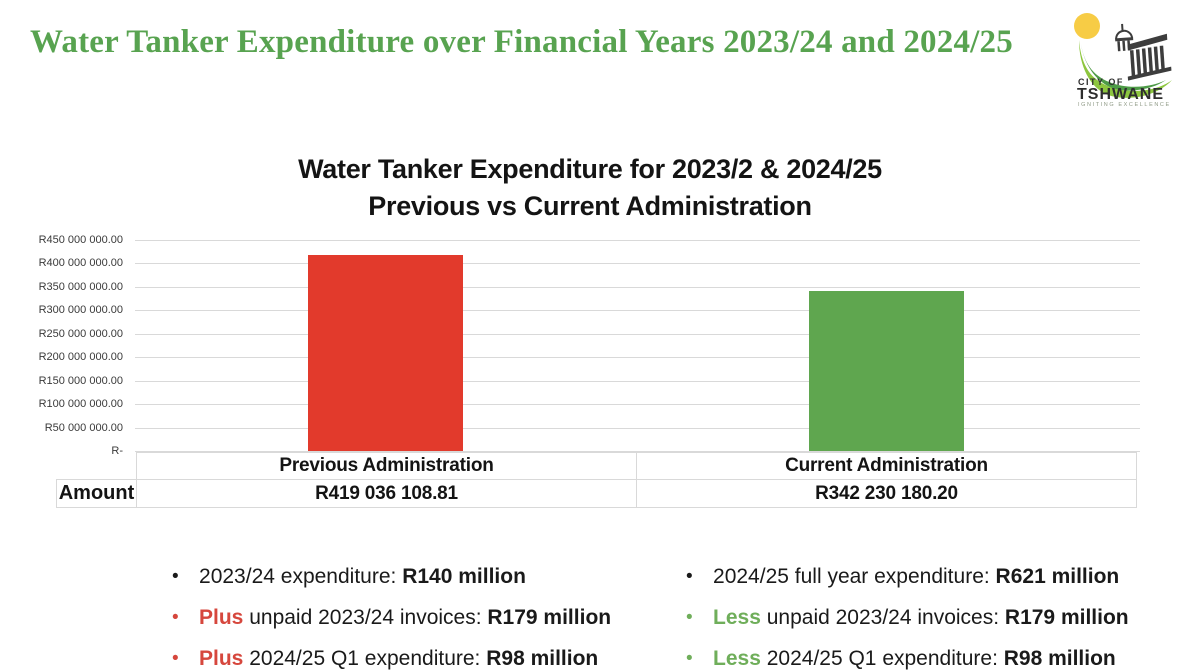 Image resolution: width=1200 pixels, height=671 pixels. I want to click on y-axis-tick-label: R400 000 000.00, so click(80, 263).